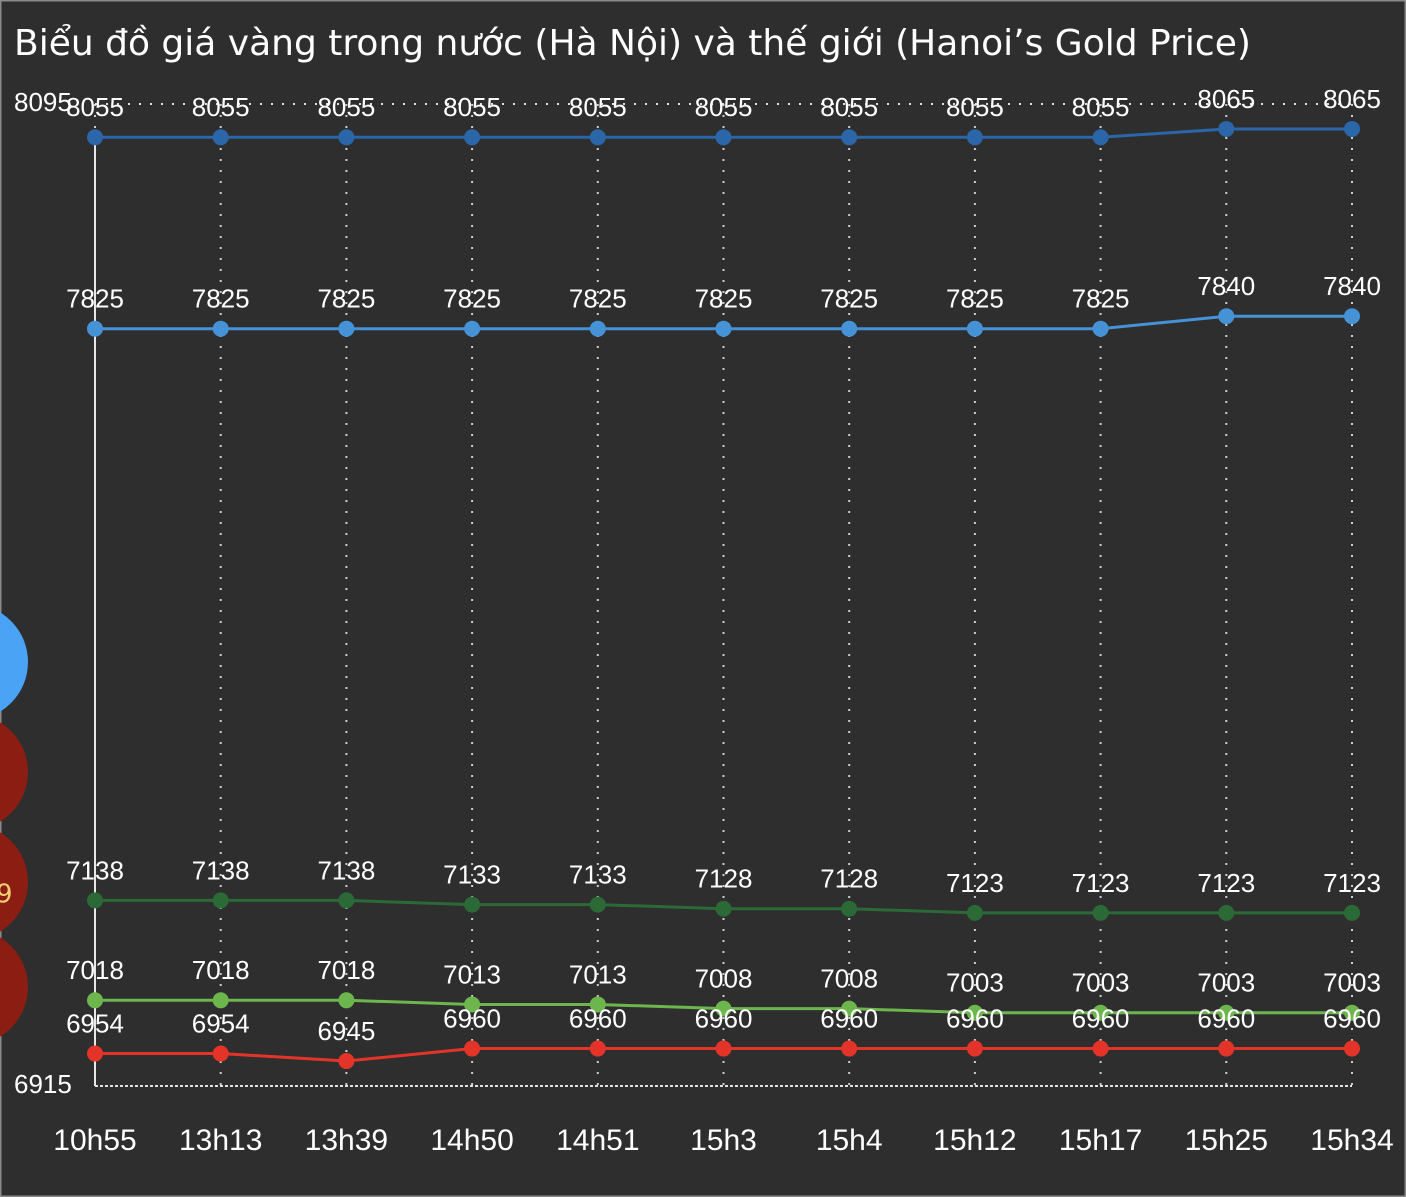  What do you see at coordinates (221, 1023) in the screenshot?
I see `data-label: 6954` at bounding box center [221, 1023].